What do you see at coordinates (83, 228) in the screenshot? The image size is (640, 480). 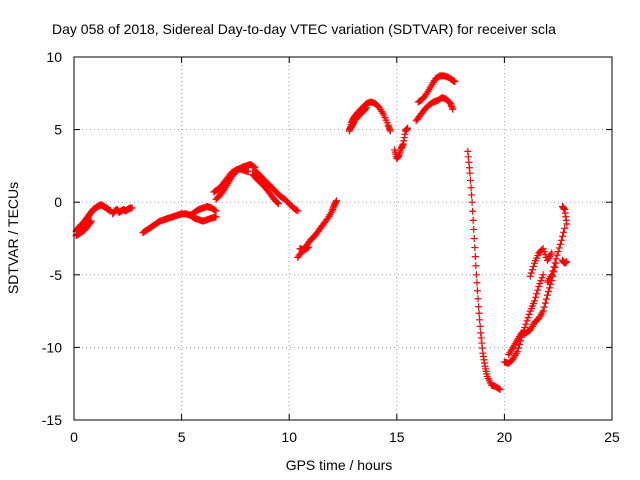 I see `series-early-lower` at bounding box center [83, 228].